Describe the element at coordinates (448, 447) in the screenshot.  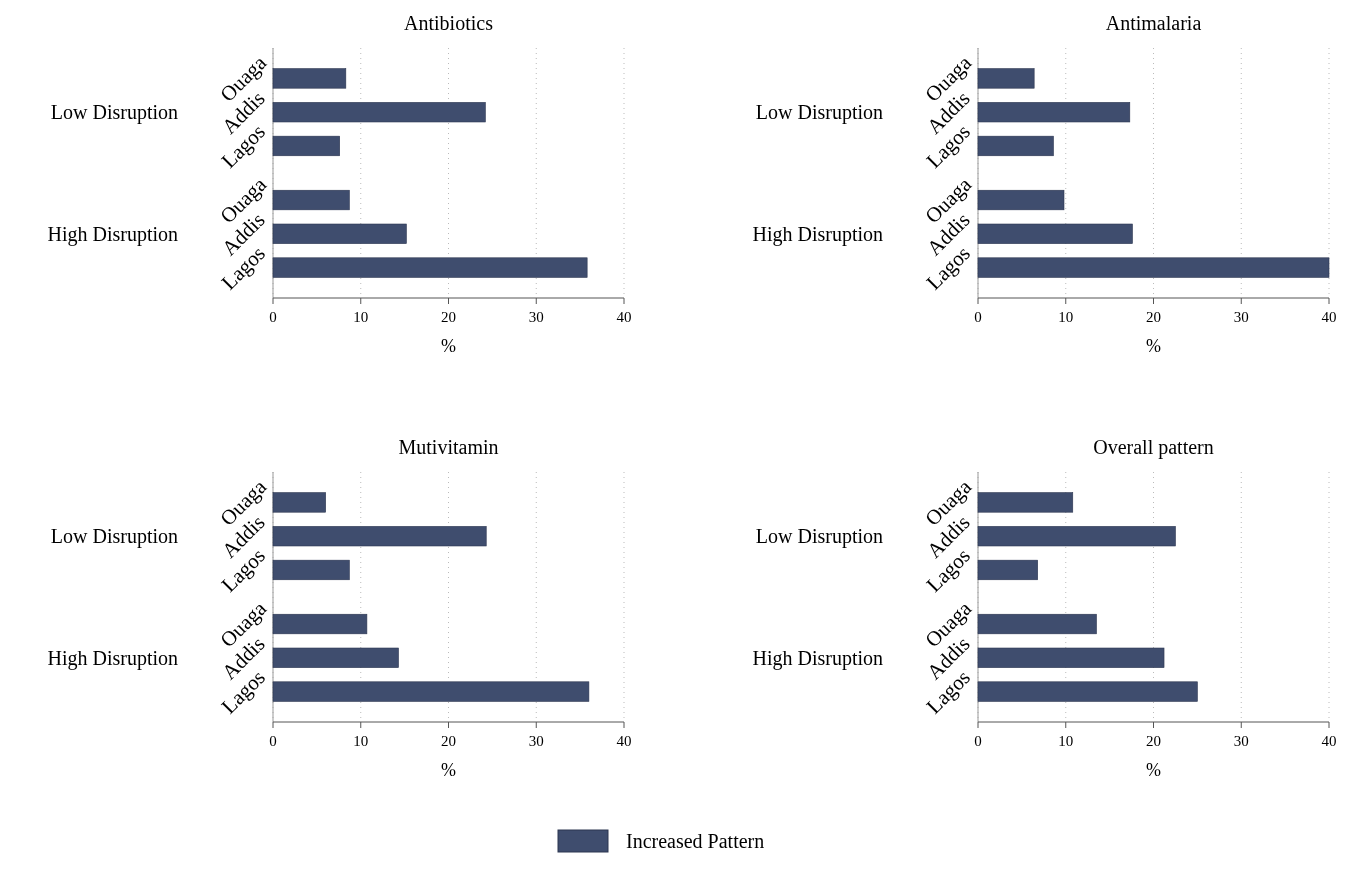
I see `chart-title: Mutivitamin` at that location.